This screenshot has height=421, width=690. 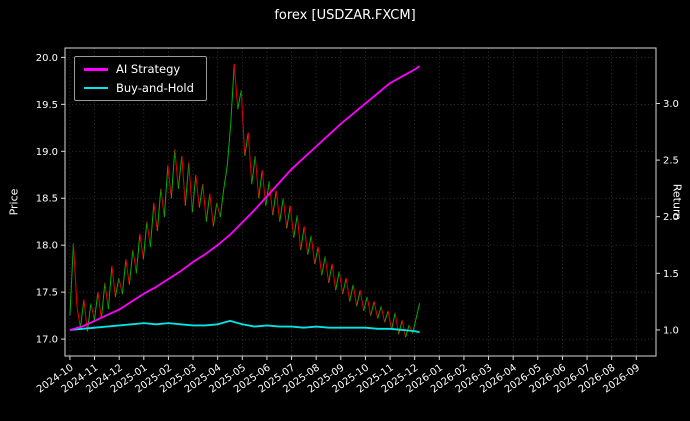 I want to click on legend-item-buy-and-hold: Buy-and-Hold, so click(x=139, y=87).